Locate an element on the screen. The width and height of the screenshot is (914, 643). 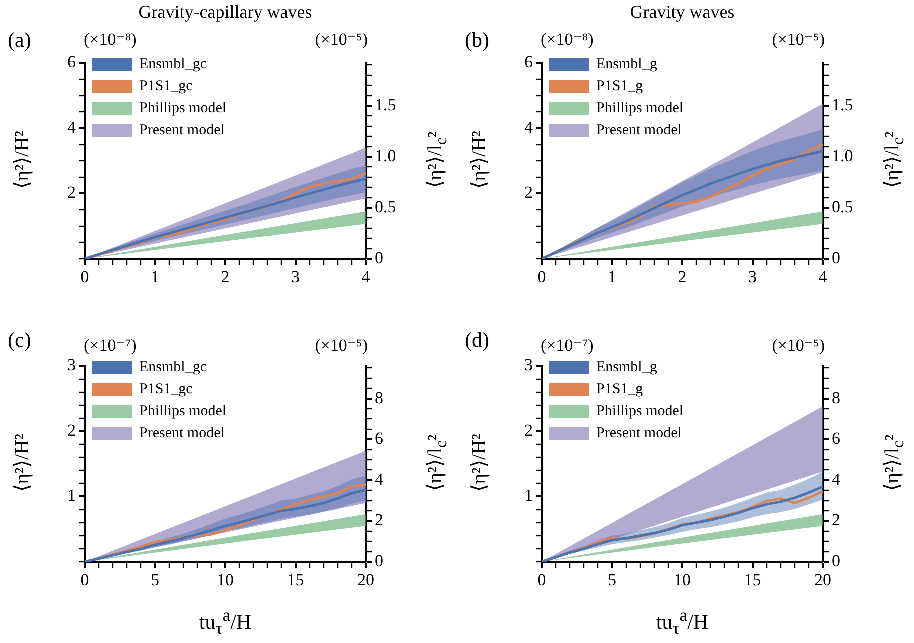
text: (d) is located at coordinates (477, 340).